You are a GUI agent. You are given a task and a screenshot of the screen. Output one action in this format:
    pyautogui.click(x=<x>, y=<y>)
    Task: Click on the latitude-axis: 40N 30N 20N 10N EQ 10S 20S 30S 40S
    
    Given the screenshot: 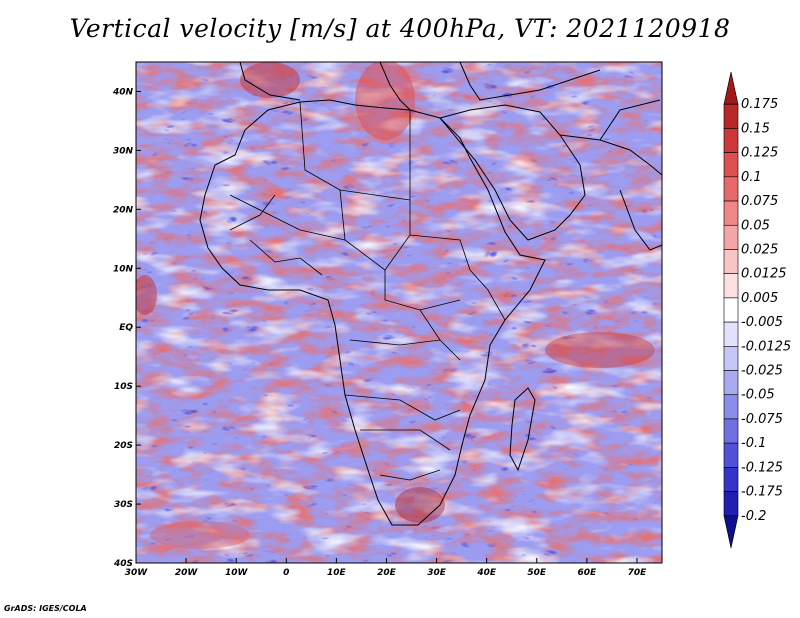 What is the action you would take?
    pyautogui.click(x=126, y=328)
    